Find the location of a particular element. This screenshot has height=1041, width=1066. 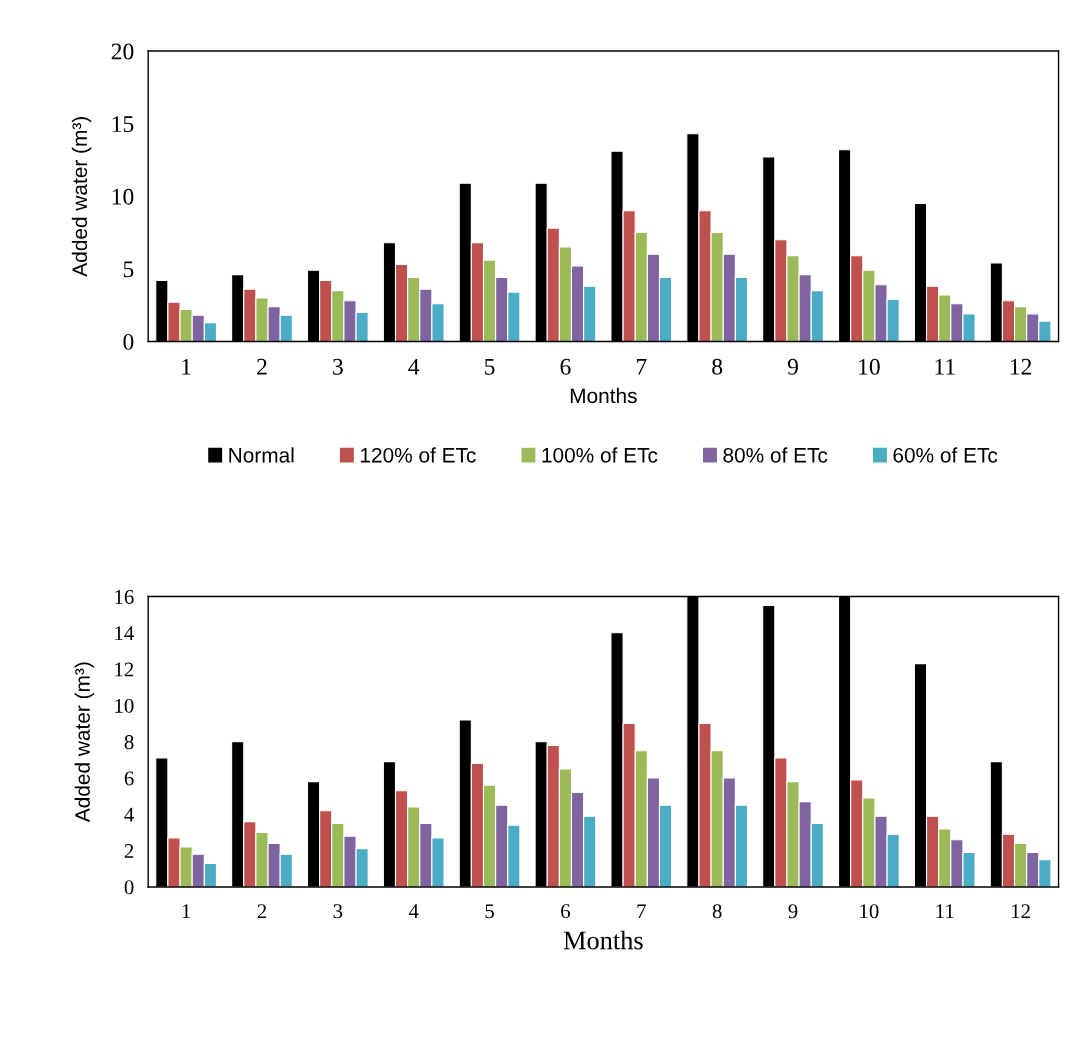

legend-label: Normal is located at coordinates (261, 455).